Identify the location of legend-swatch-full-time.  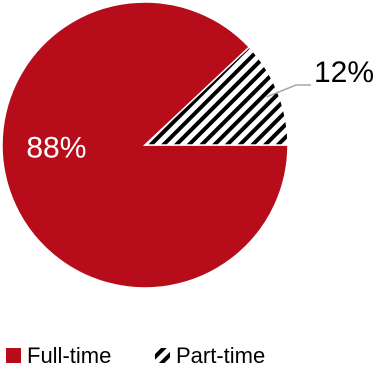
(13, 355).